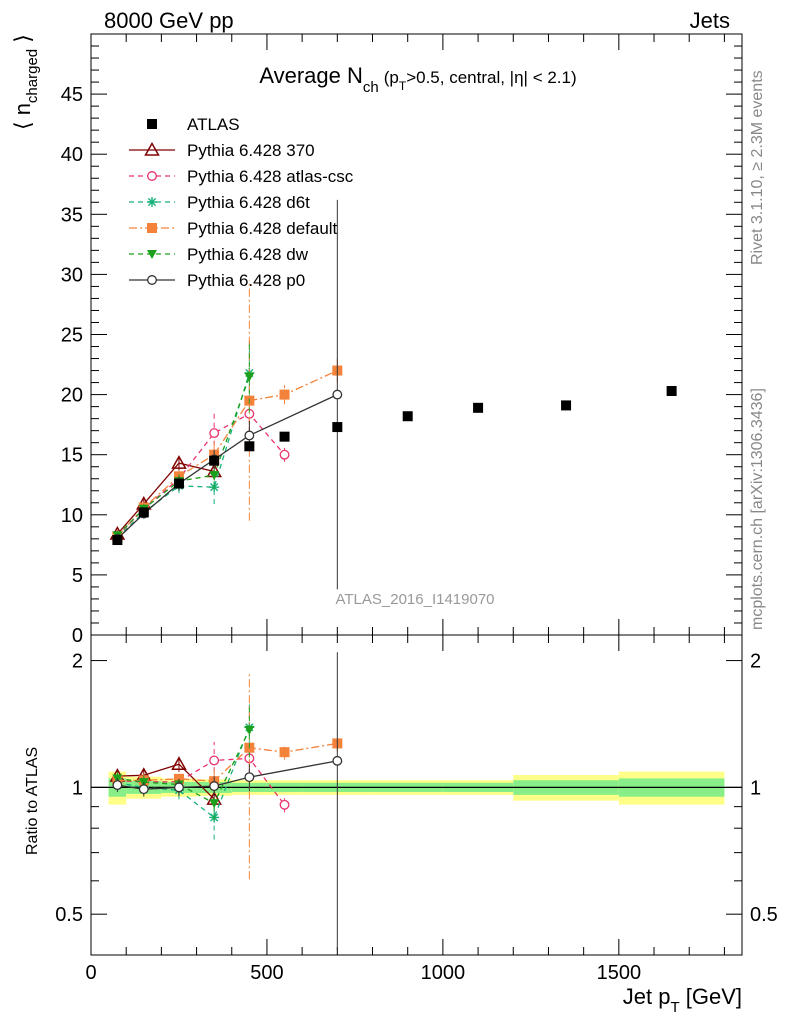 The height and width of the screenshot is (1024, 786). Describe the element at coordinates (682, 1000) in the screenshot. I see `x-axis-label: Jet pT [GeV]` at that location.